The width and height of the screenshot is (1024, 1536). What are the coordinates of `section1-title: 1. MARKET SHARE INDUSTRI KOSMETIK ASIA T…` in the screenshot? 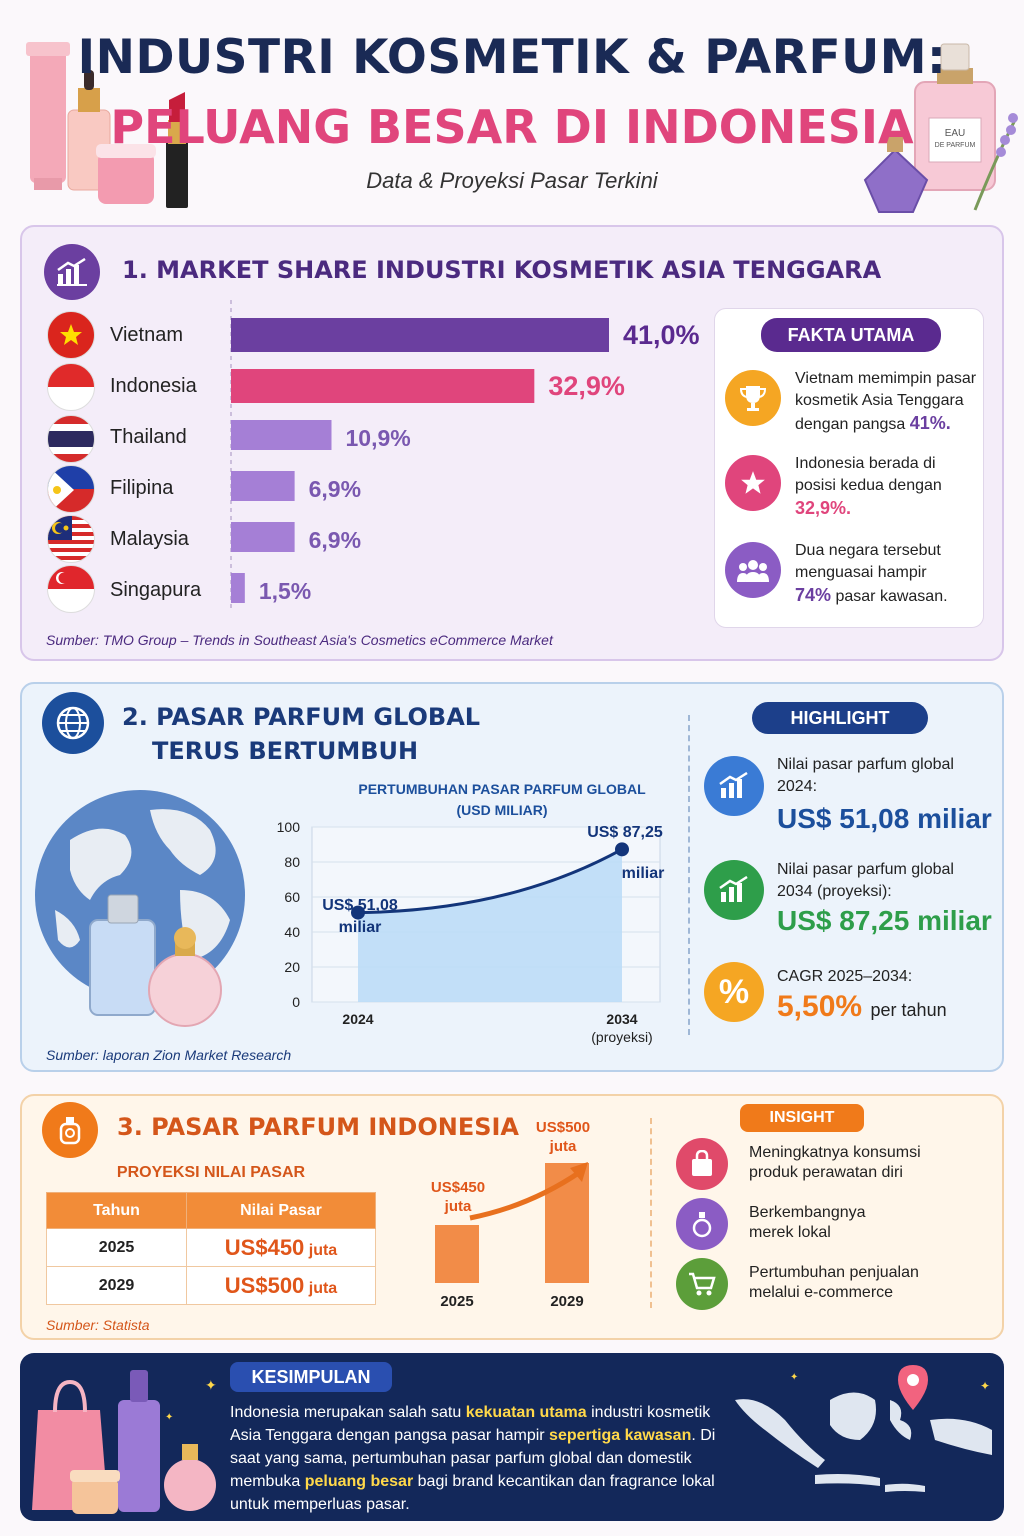 It's located at (502, 270).